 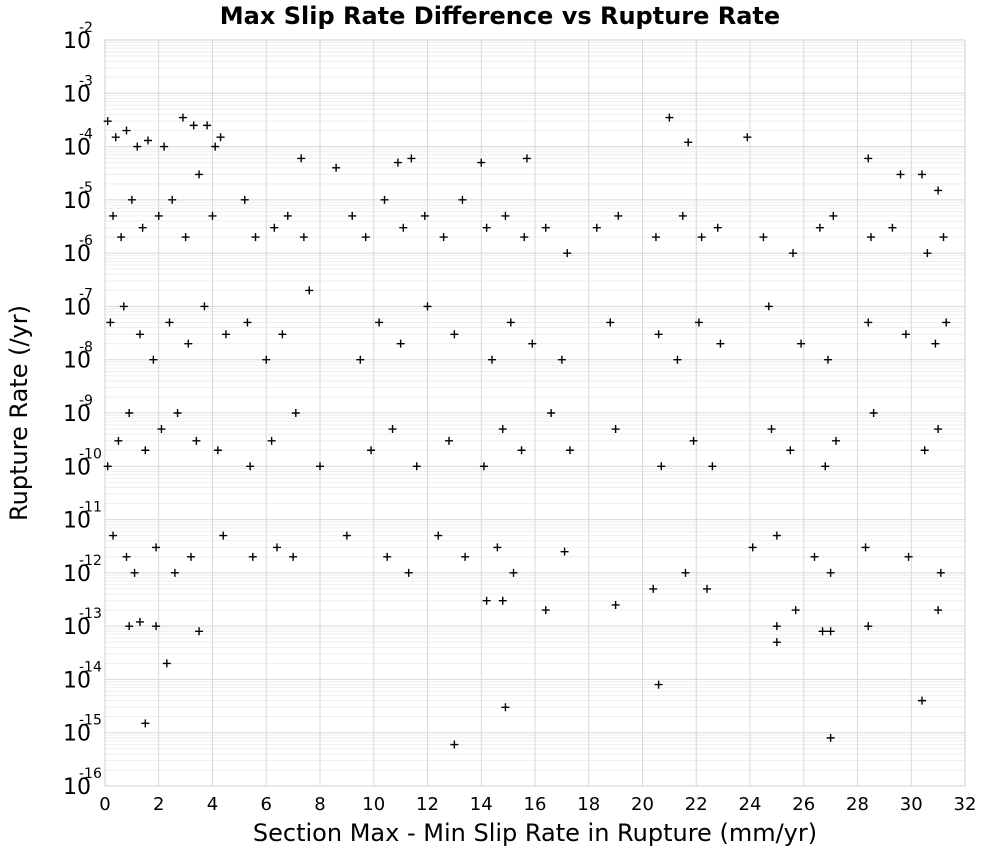 I want to click on y-tick-exponent: -3, so click(x=86, y=81).